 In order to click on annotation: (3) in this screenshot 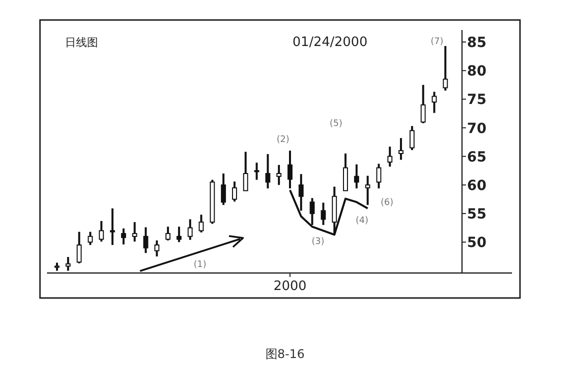, I will do `click(318, 242)`.